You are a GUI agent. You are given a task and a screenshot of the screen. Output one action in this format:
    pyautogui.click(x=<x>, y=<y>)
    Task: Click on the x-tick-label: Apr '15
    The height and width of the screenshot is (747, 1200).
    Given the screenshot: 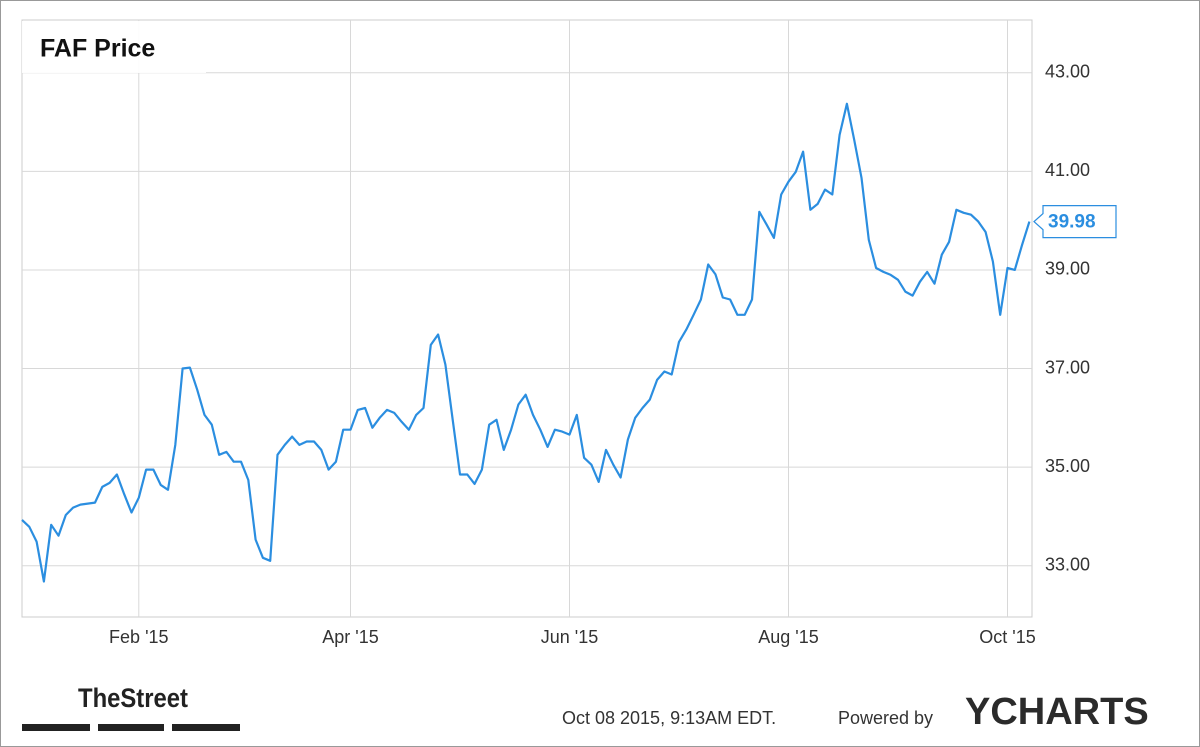 What is the action you would take?
    pyautogui.click(x=350, y=637)
    